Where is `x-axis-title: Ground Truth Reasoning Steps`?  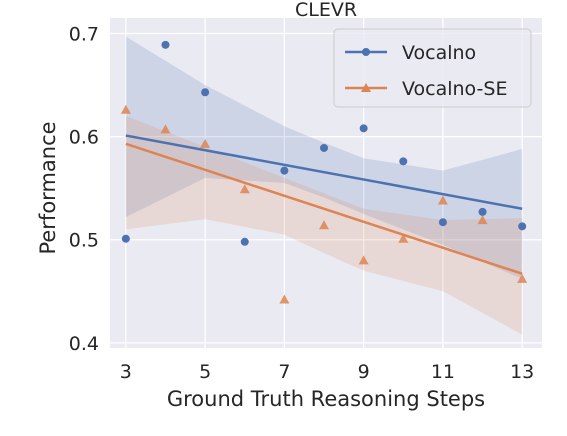
x-axis-title: Ground Truth Reasoning Steps is located at coordinates (326, 399).